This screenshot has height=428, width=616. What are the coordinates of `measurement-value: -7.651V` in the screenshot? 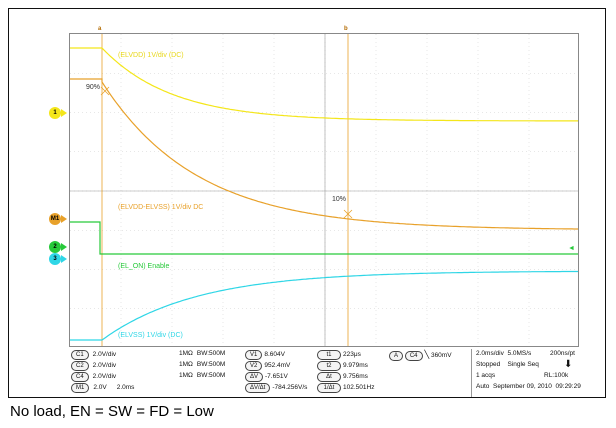 It's located at (276, 376).